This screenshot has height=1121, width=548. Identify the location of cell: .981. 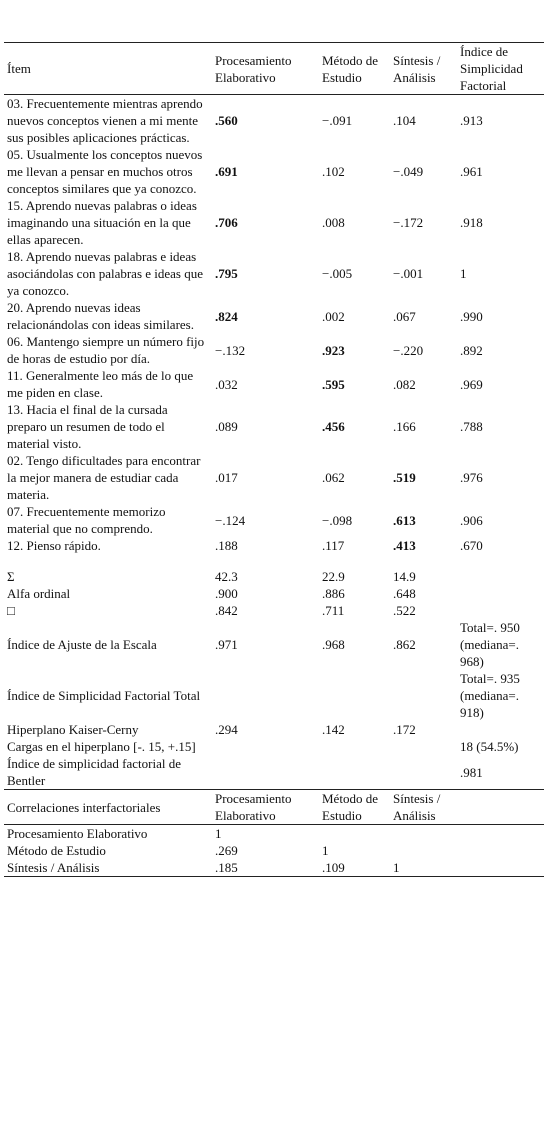
(471, 772).